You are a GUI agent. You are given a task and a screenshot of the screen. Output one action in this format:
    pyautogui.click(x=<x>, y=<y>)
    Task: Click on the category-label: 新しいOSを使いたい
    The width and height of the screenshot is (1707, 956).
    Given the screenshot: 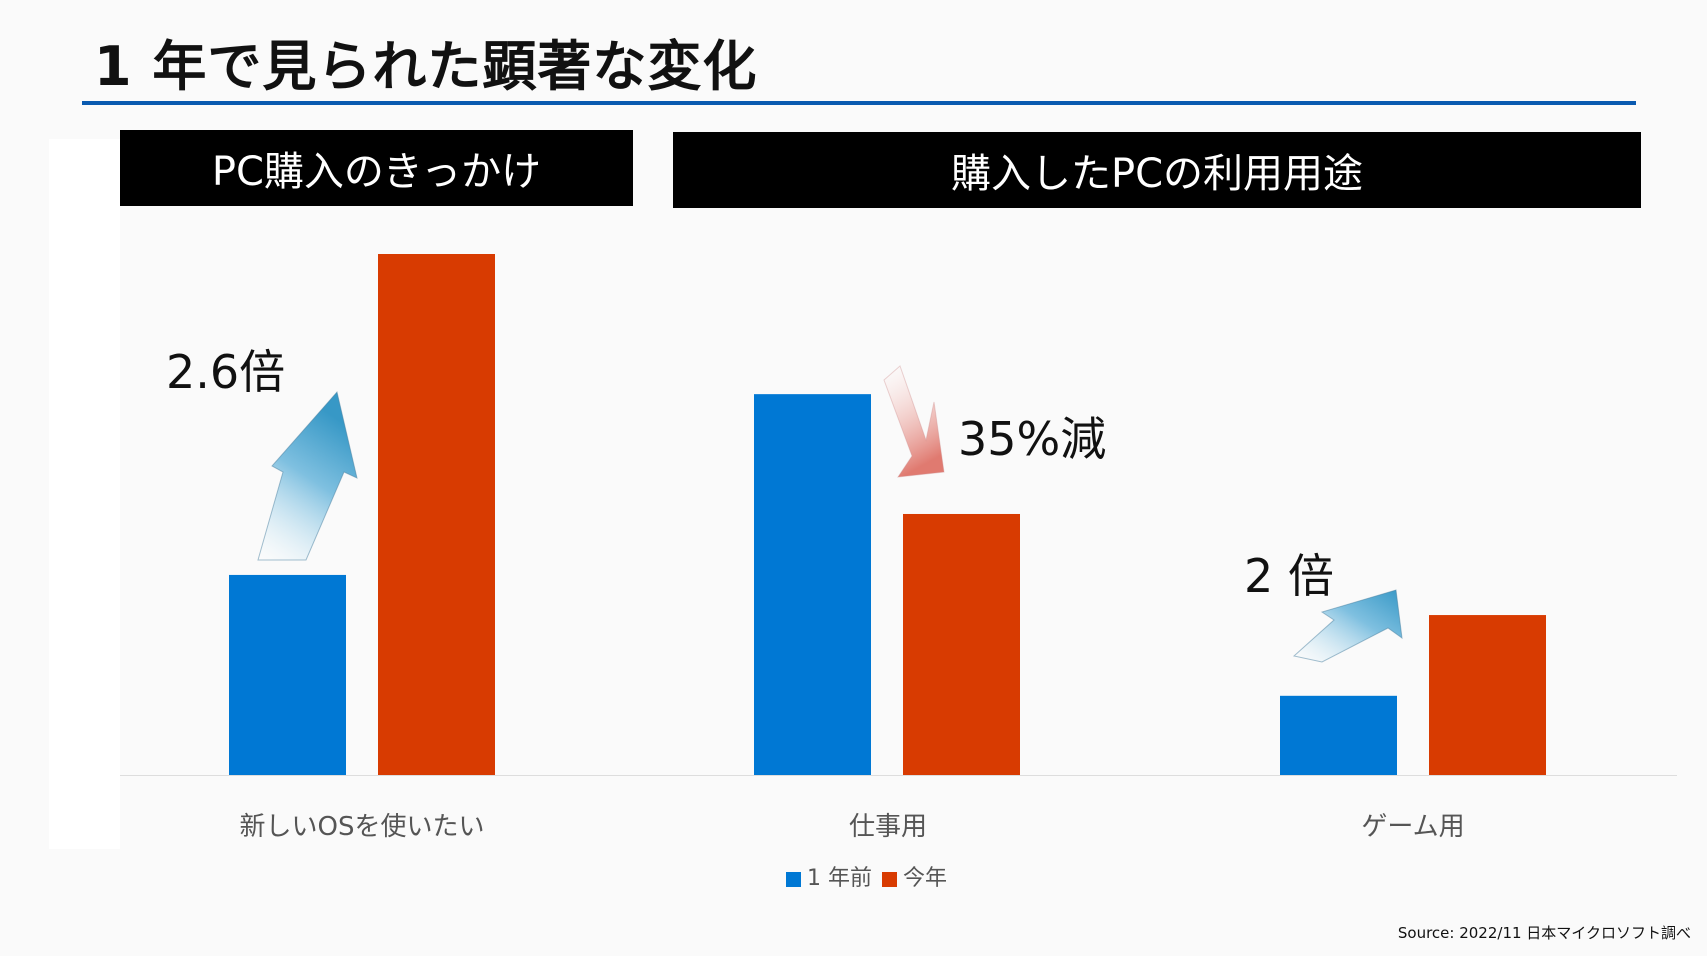 What is the action you would take?
    pyautogui.click(x=362, y=827)
    